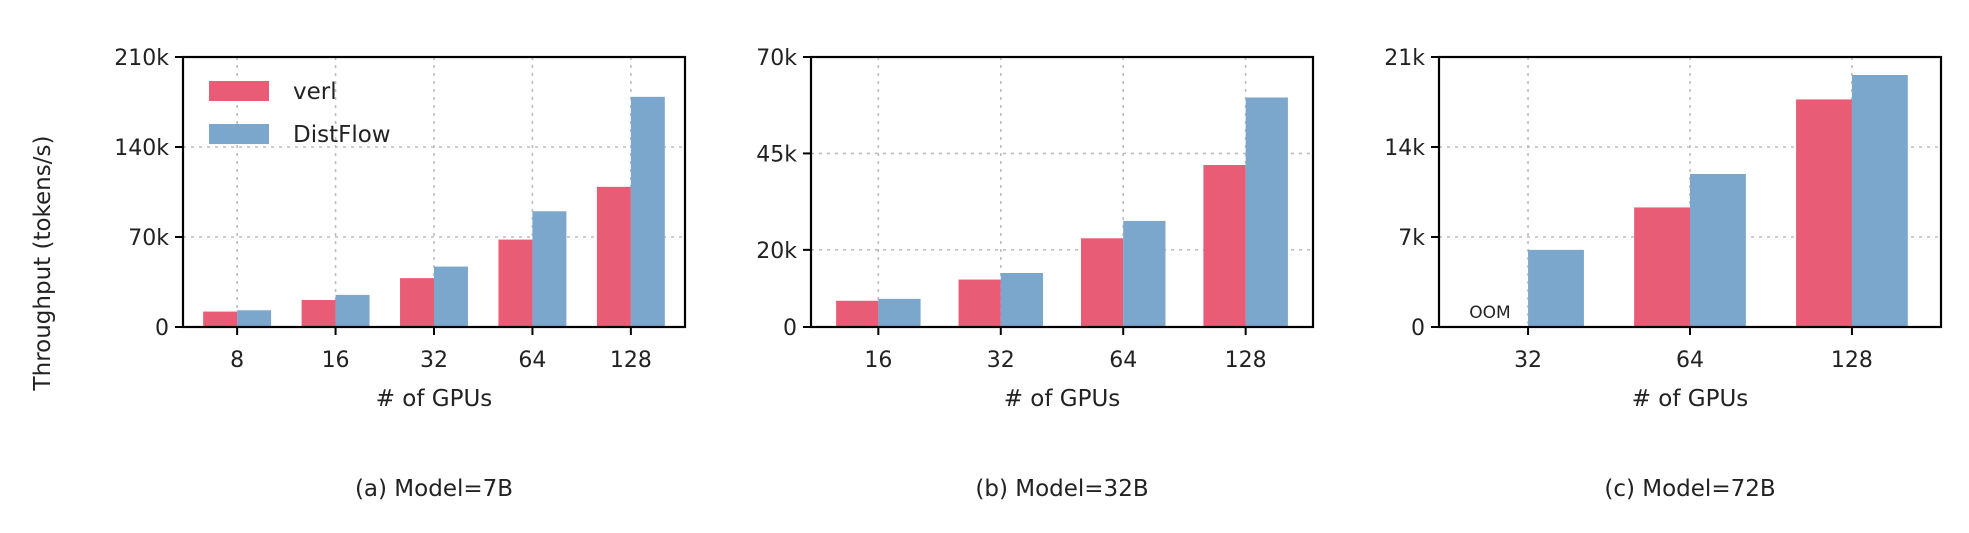 This screenshot has height=533, width=1969. Describe the element at coordinates (1061, 489) in the screenshot. I see `panel-caption: (b) Model=32B` at that location.